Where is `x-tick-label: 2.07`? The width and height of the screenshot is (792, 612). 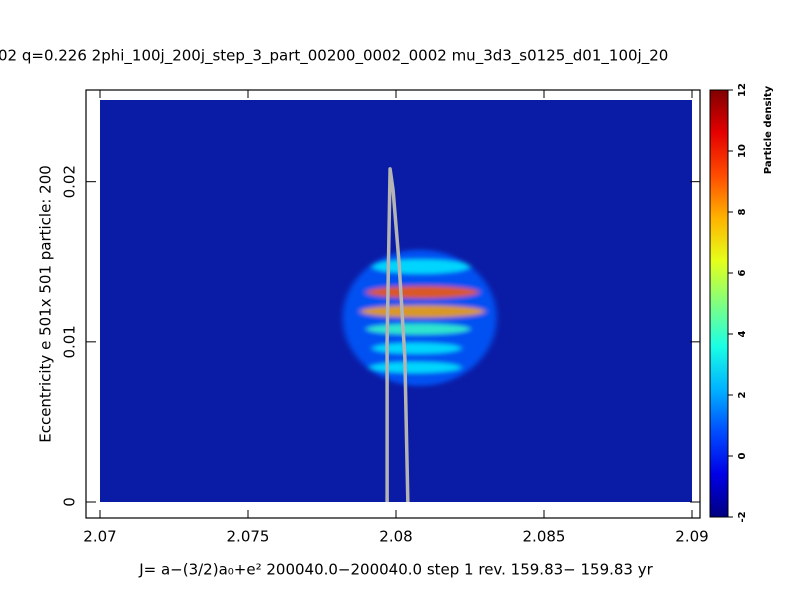 x-tick-label: 2.07 is located at coordinates (99, 537).